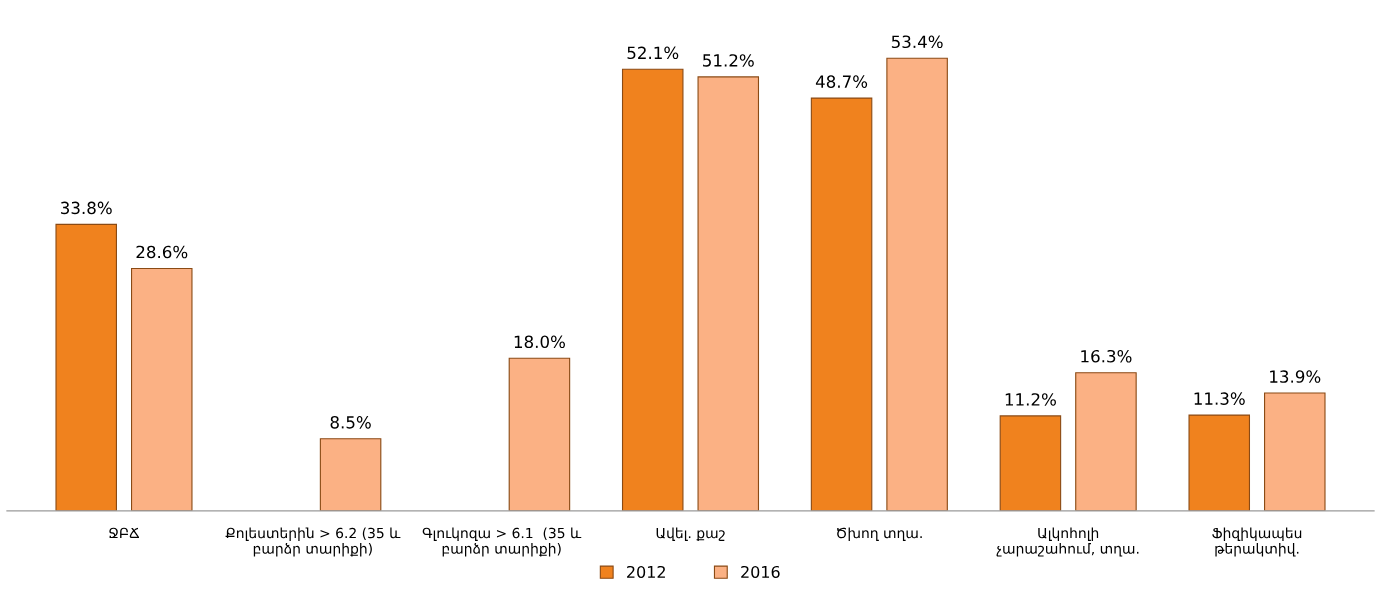 The width and height of the screenshot is (1381, 594). I want to click on legend-label: 2016, so click(760, 571).